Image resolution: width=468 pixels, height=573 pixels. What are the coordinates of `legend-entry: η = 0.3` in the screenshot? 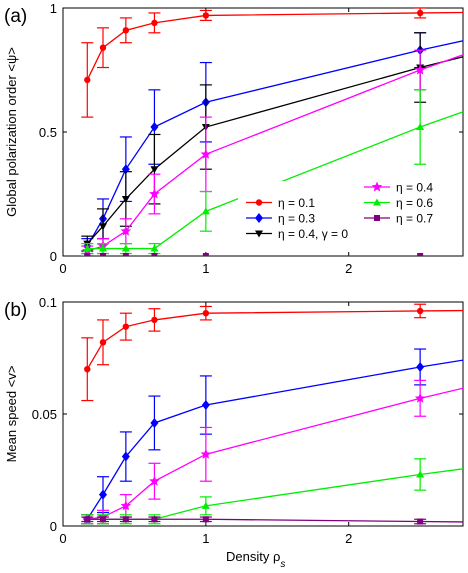 It's located at (280, 219).